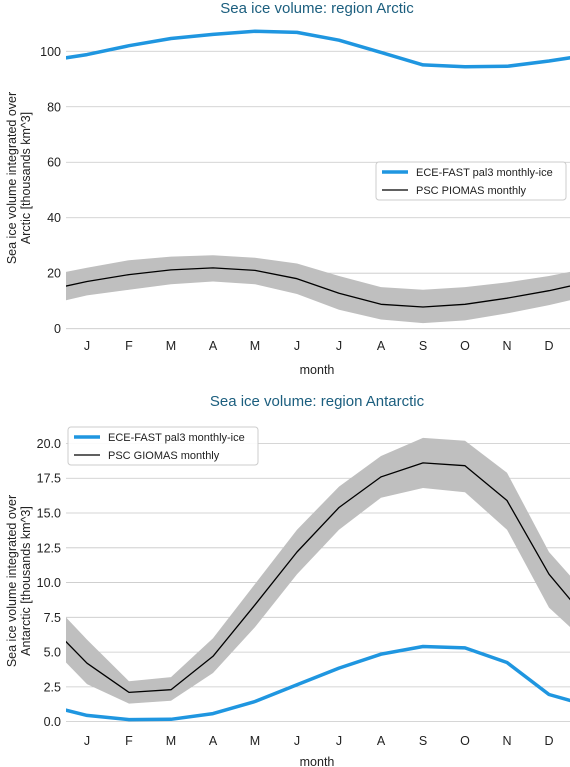 The height and width of the screenshot is (767, 570). I want to click on antarctic-y-tick-label: 2.5, so click(52, 687).